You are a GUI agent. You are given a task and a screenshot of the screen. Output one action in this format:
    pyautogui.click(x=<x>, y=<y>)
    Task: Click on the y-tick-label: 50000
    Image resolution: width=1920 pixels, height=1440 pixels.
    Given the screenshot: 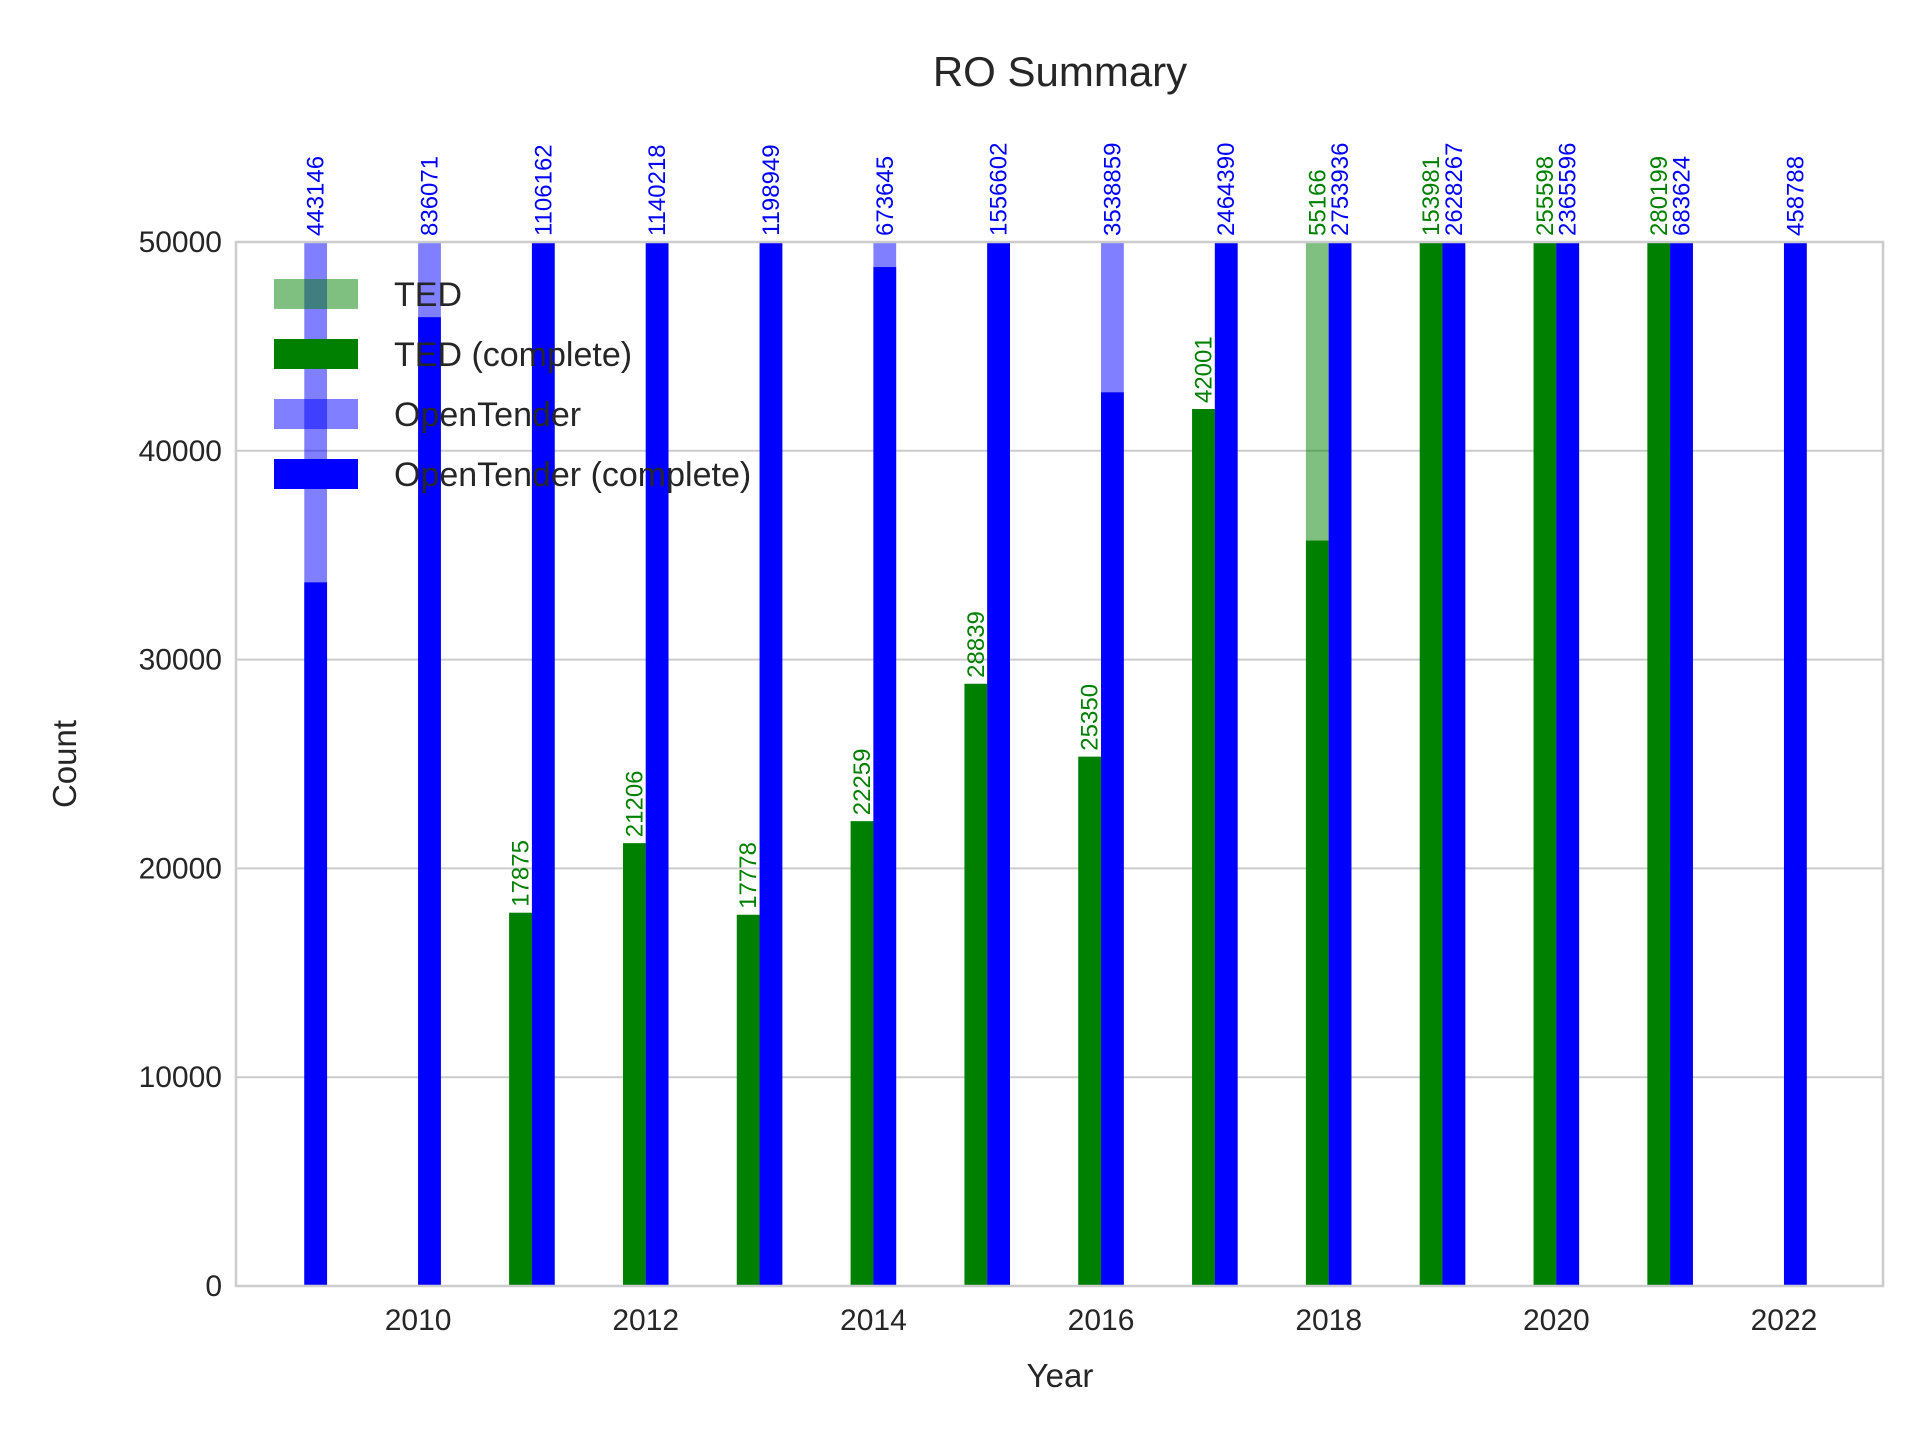 What is the action you would take?
    pyautogui.click(x=180, y=242)
    